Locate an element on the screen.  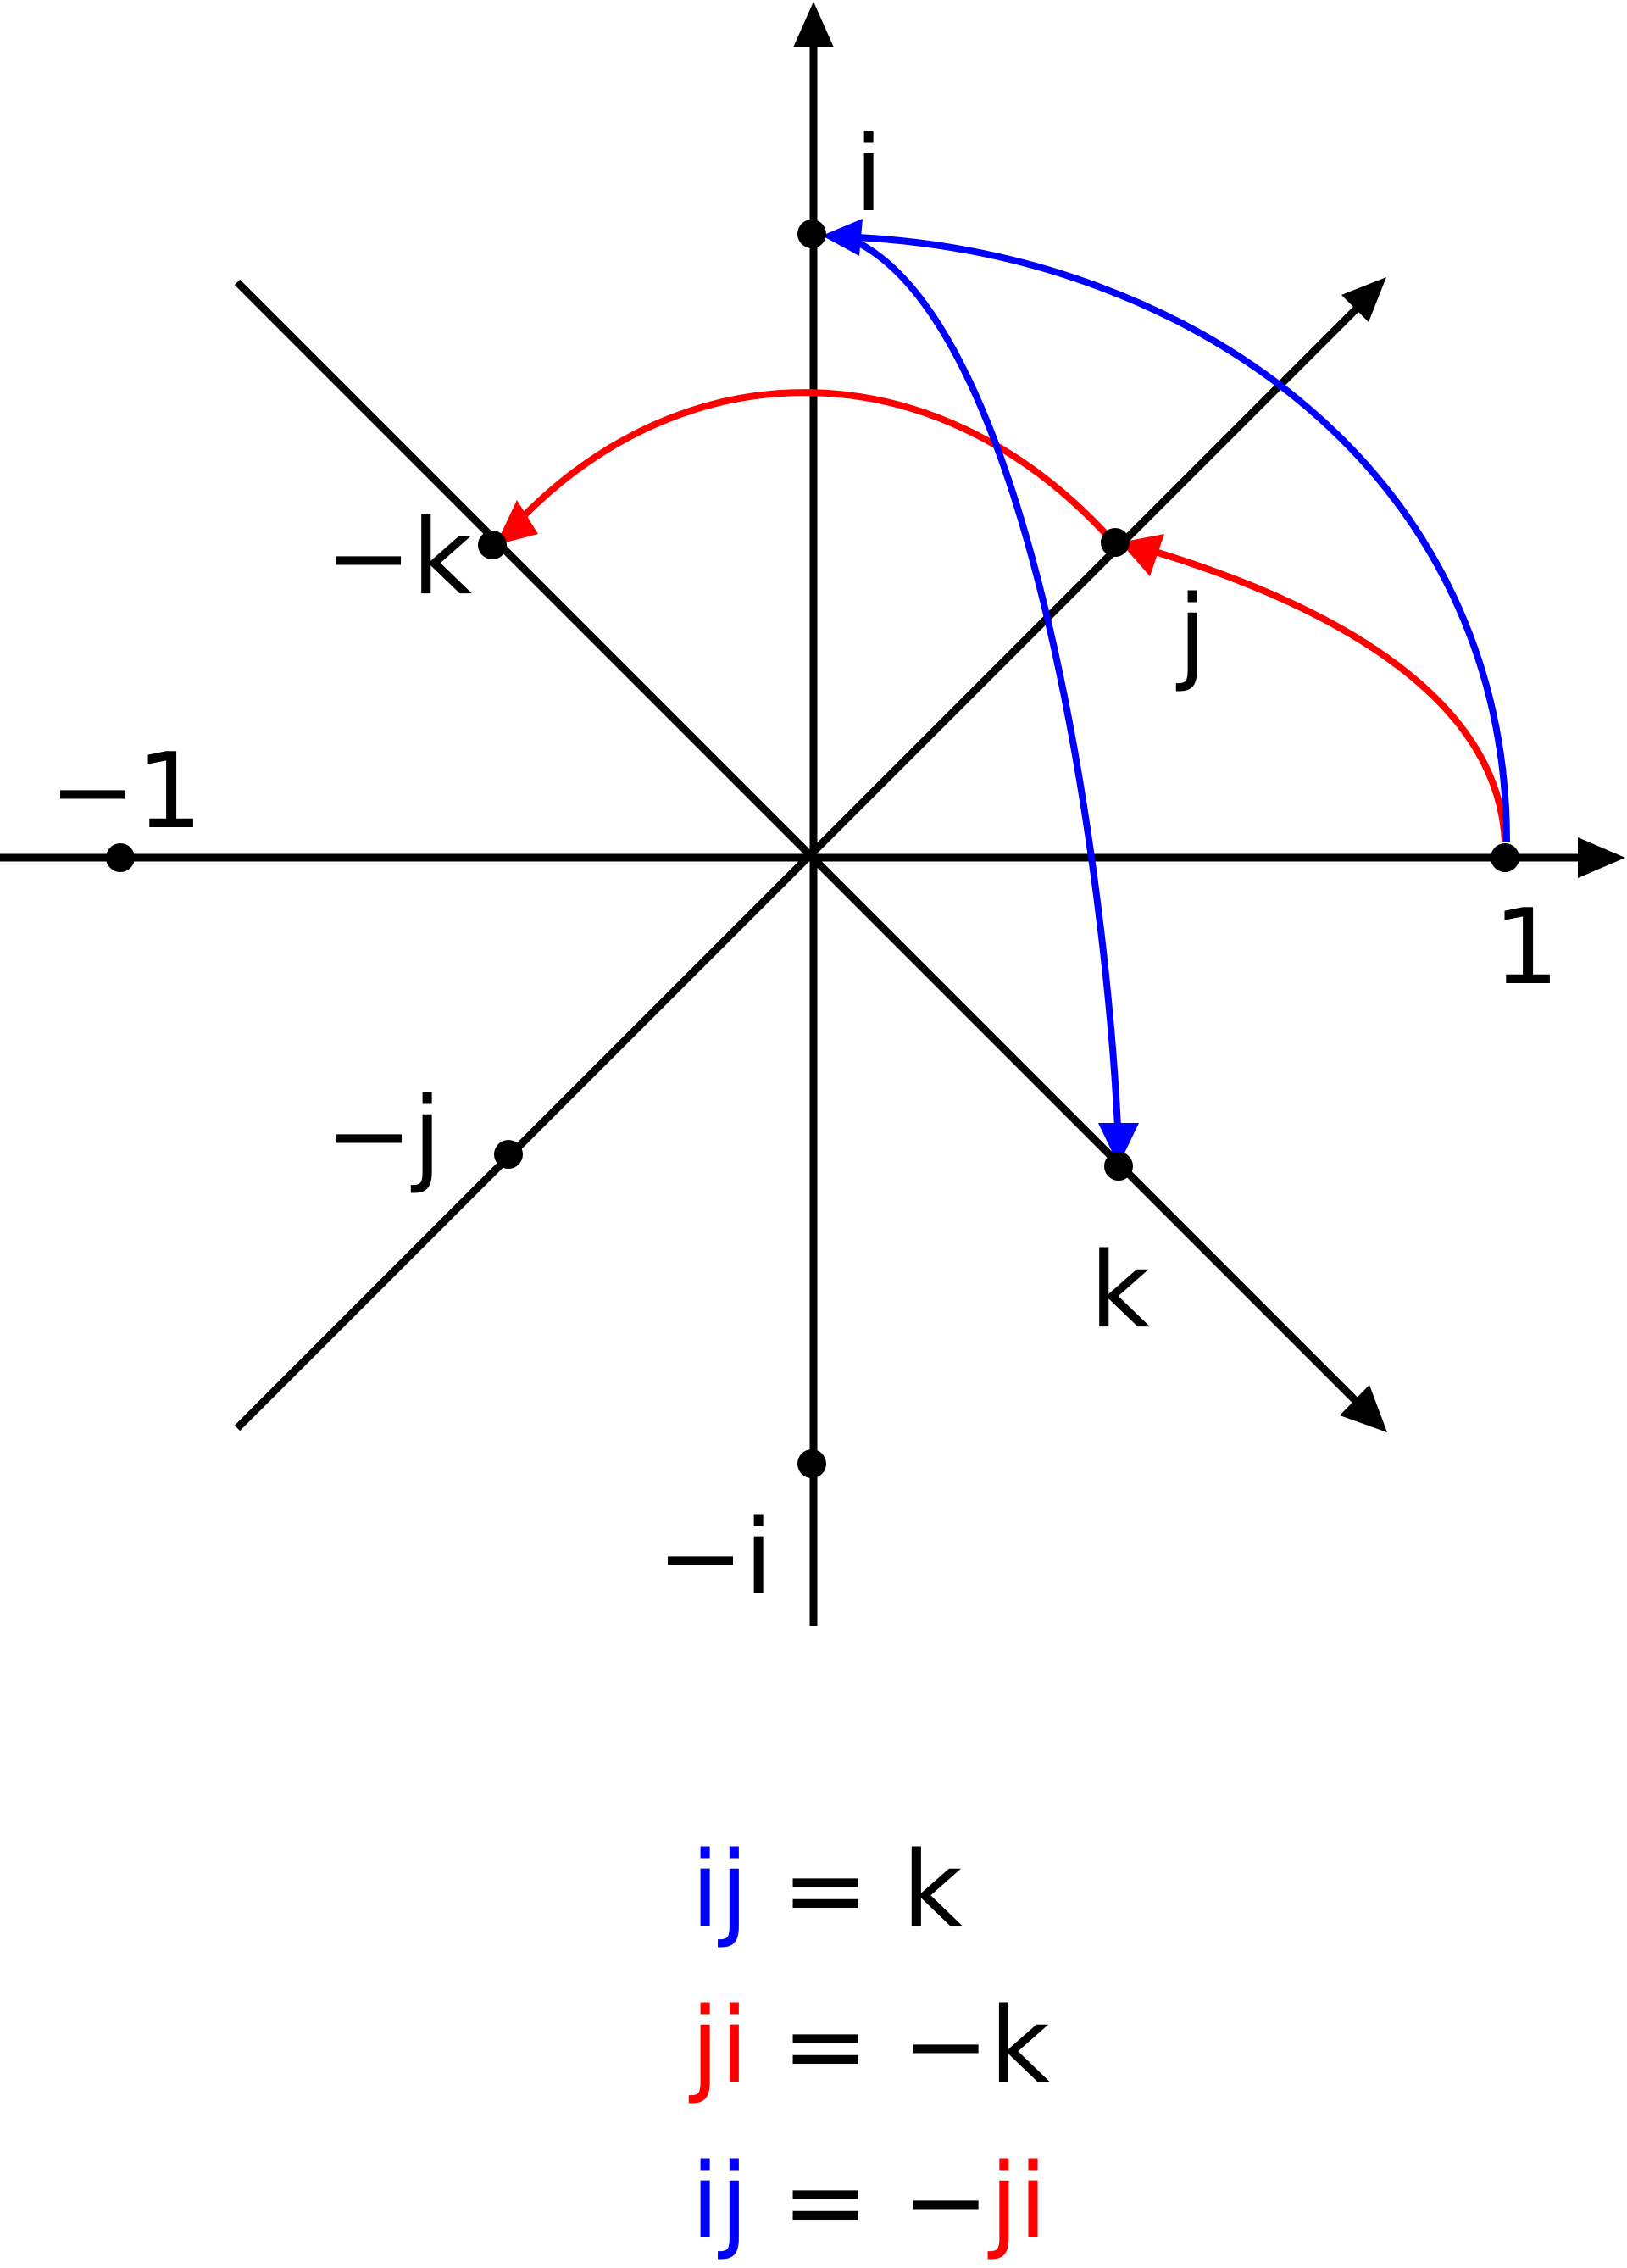
arc-j-to-neg-k is located at coordinates (802, 467).